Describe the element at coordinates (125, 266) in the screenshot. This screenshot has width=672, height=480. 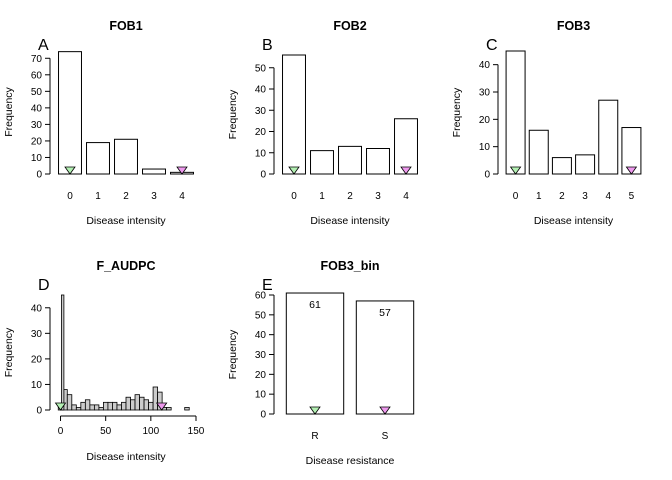
I see `panel-title: F_AUDPC` at that location.